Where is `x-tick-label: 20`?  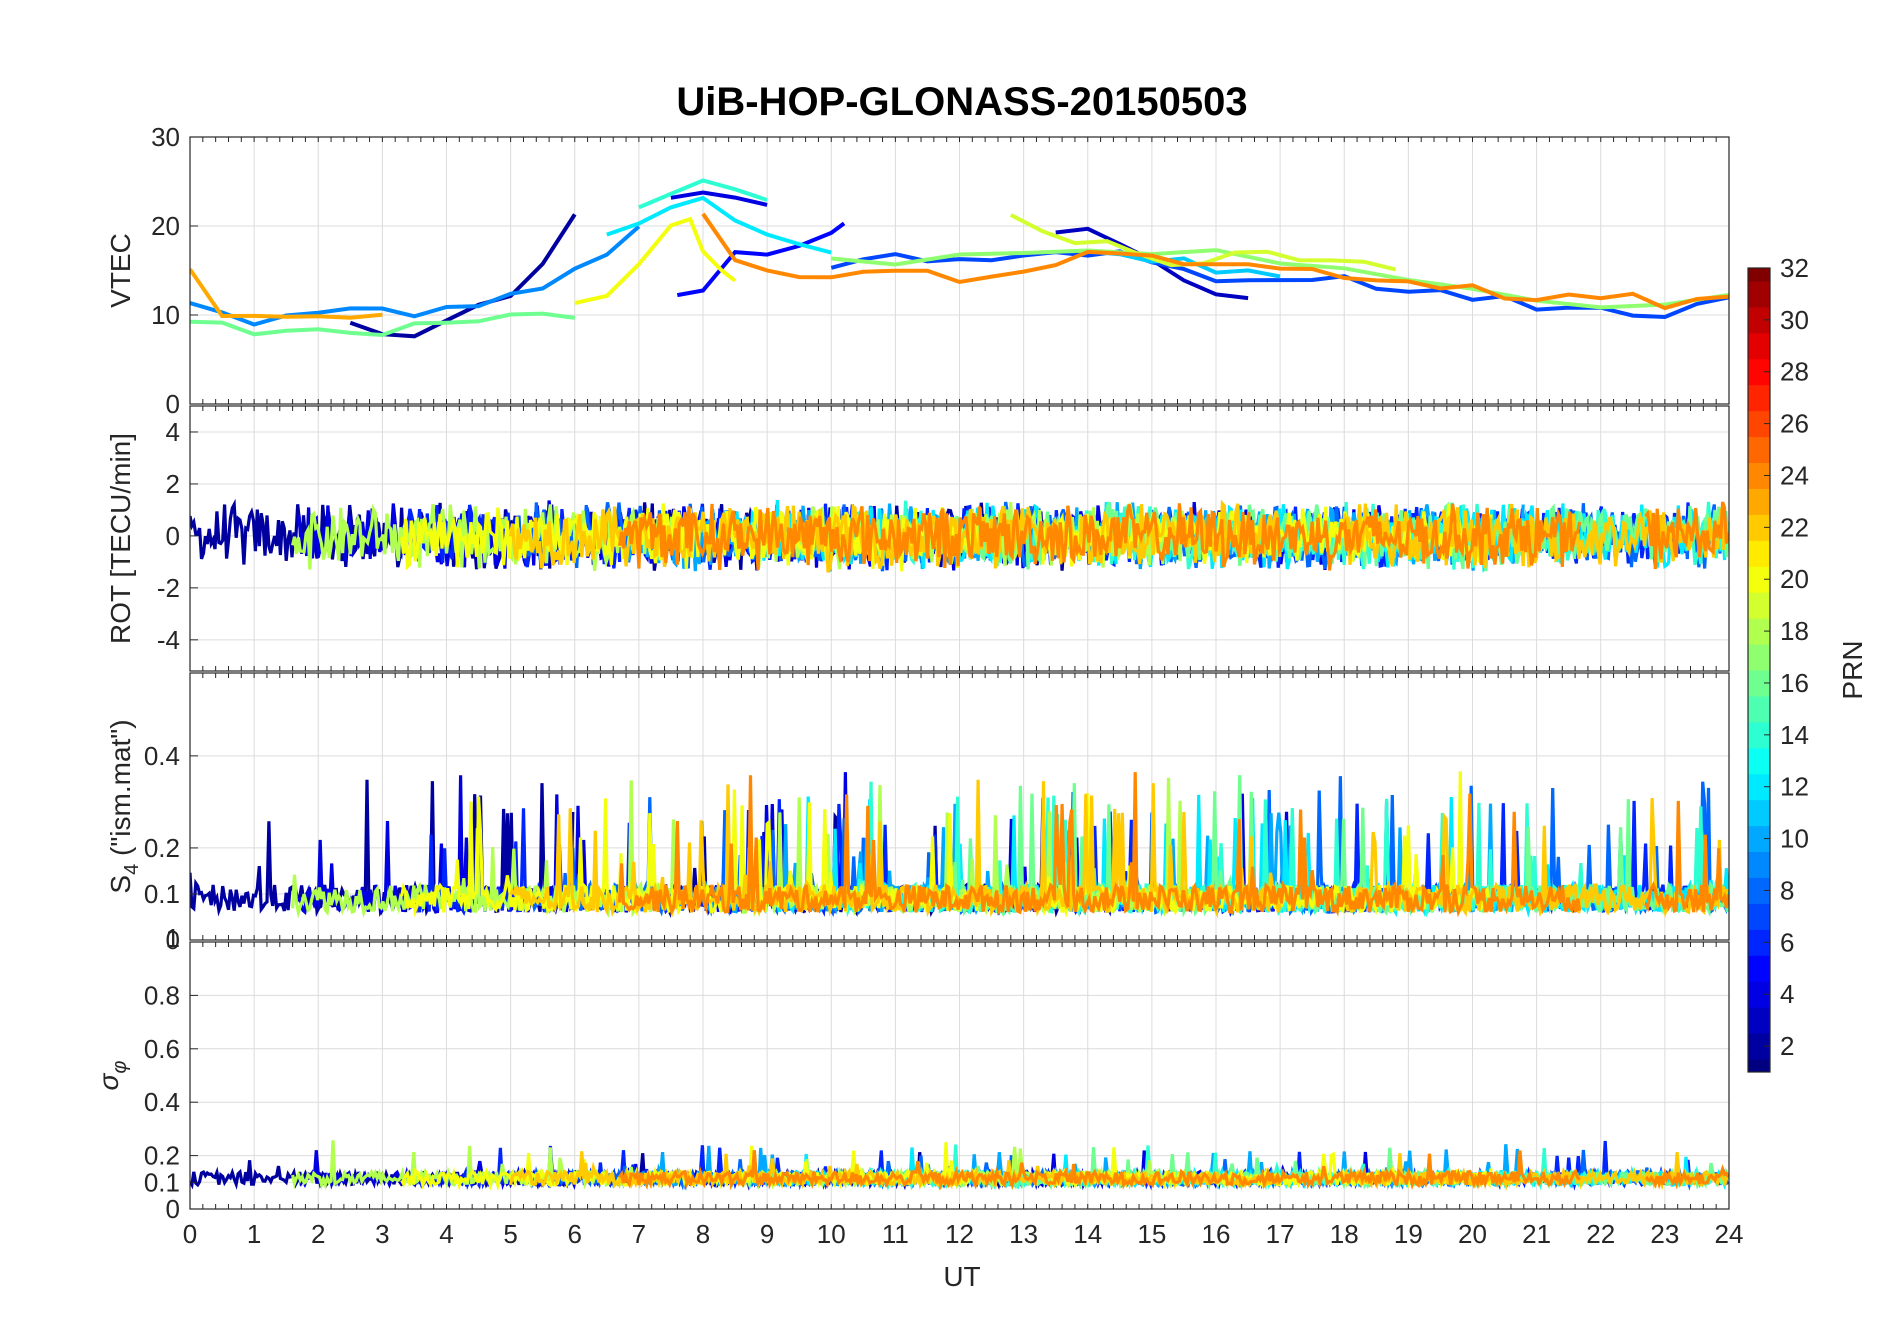
x-tick-label: 20 is located at coordinates (1472, 1234).